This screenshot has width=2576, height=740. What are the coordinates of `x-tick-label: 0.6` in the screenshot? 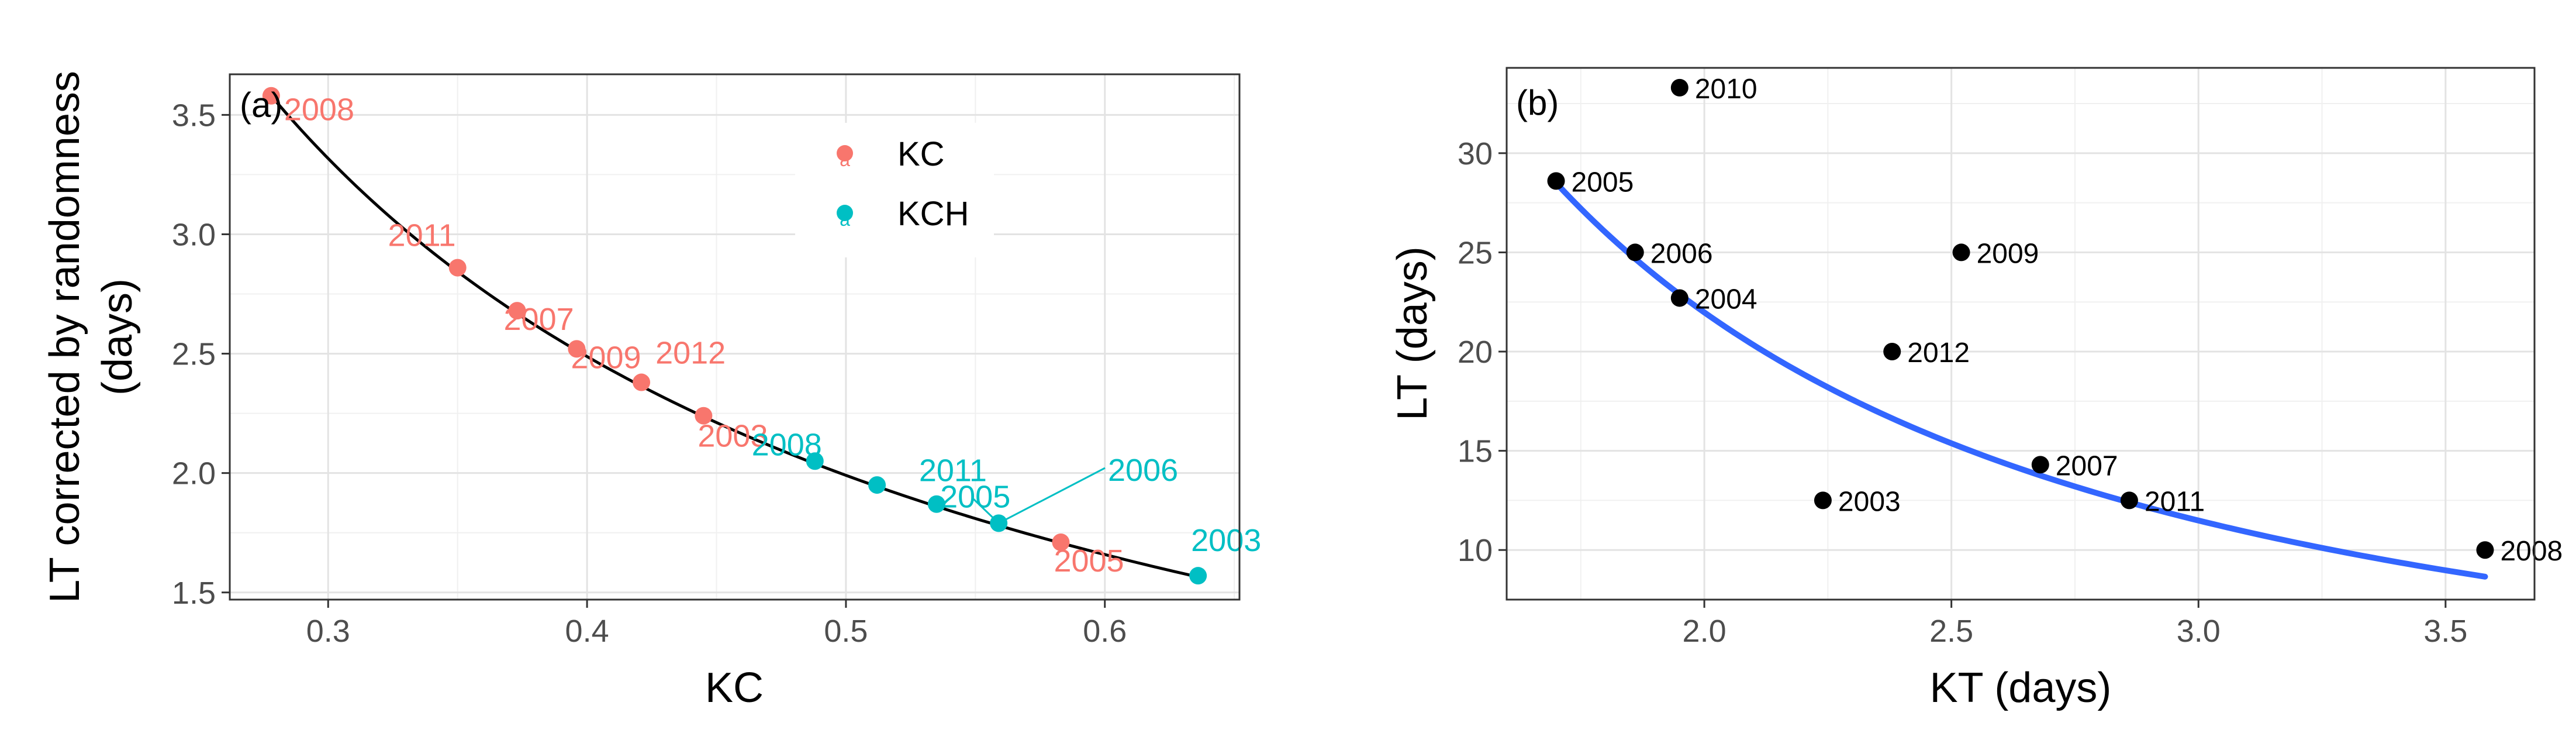 It's located at (1105, 631).